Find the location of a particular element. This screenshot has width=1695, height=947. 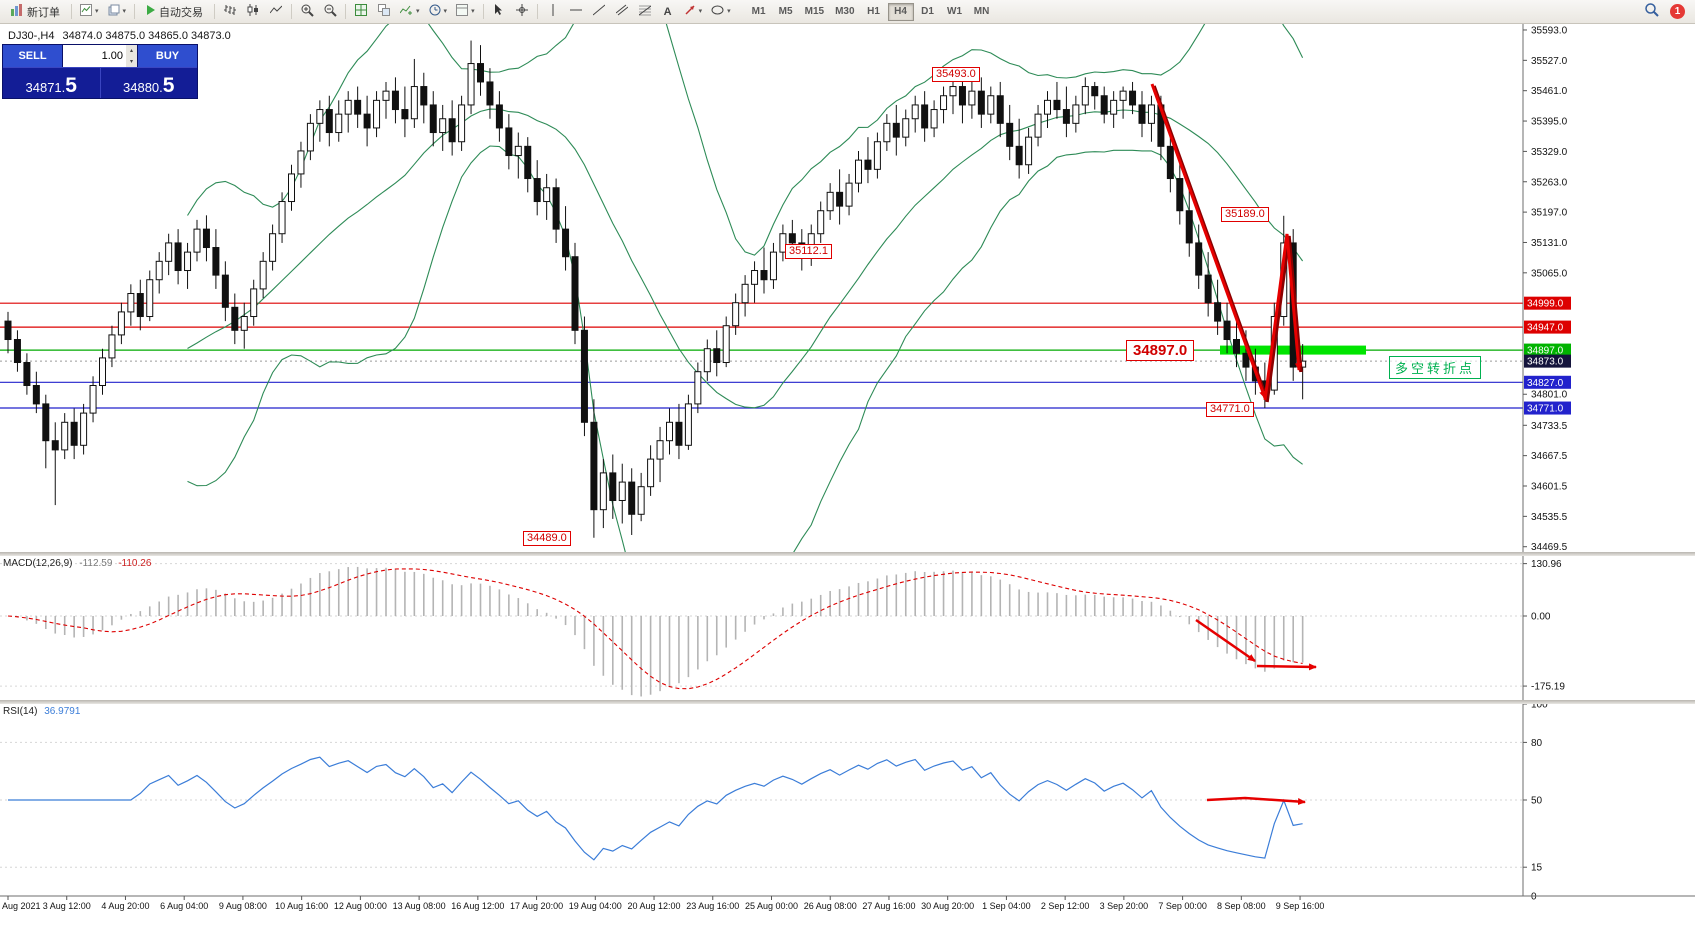

price-callout-35493.0: 35493.0 is located at coordinates (956, 74).